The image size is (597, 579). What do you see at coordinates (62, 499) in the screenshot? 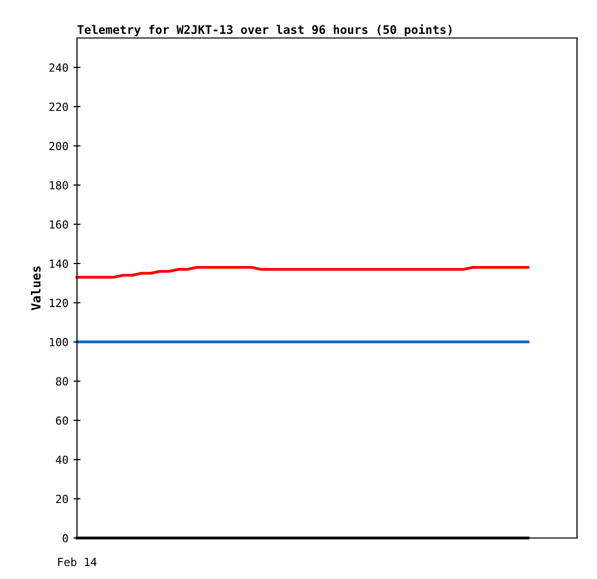
I see `y-tick-label: 20` at bounding box center [62, 499].